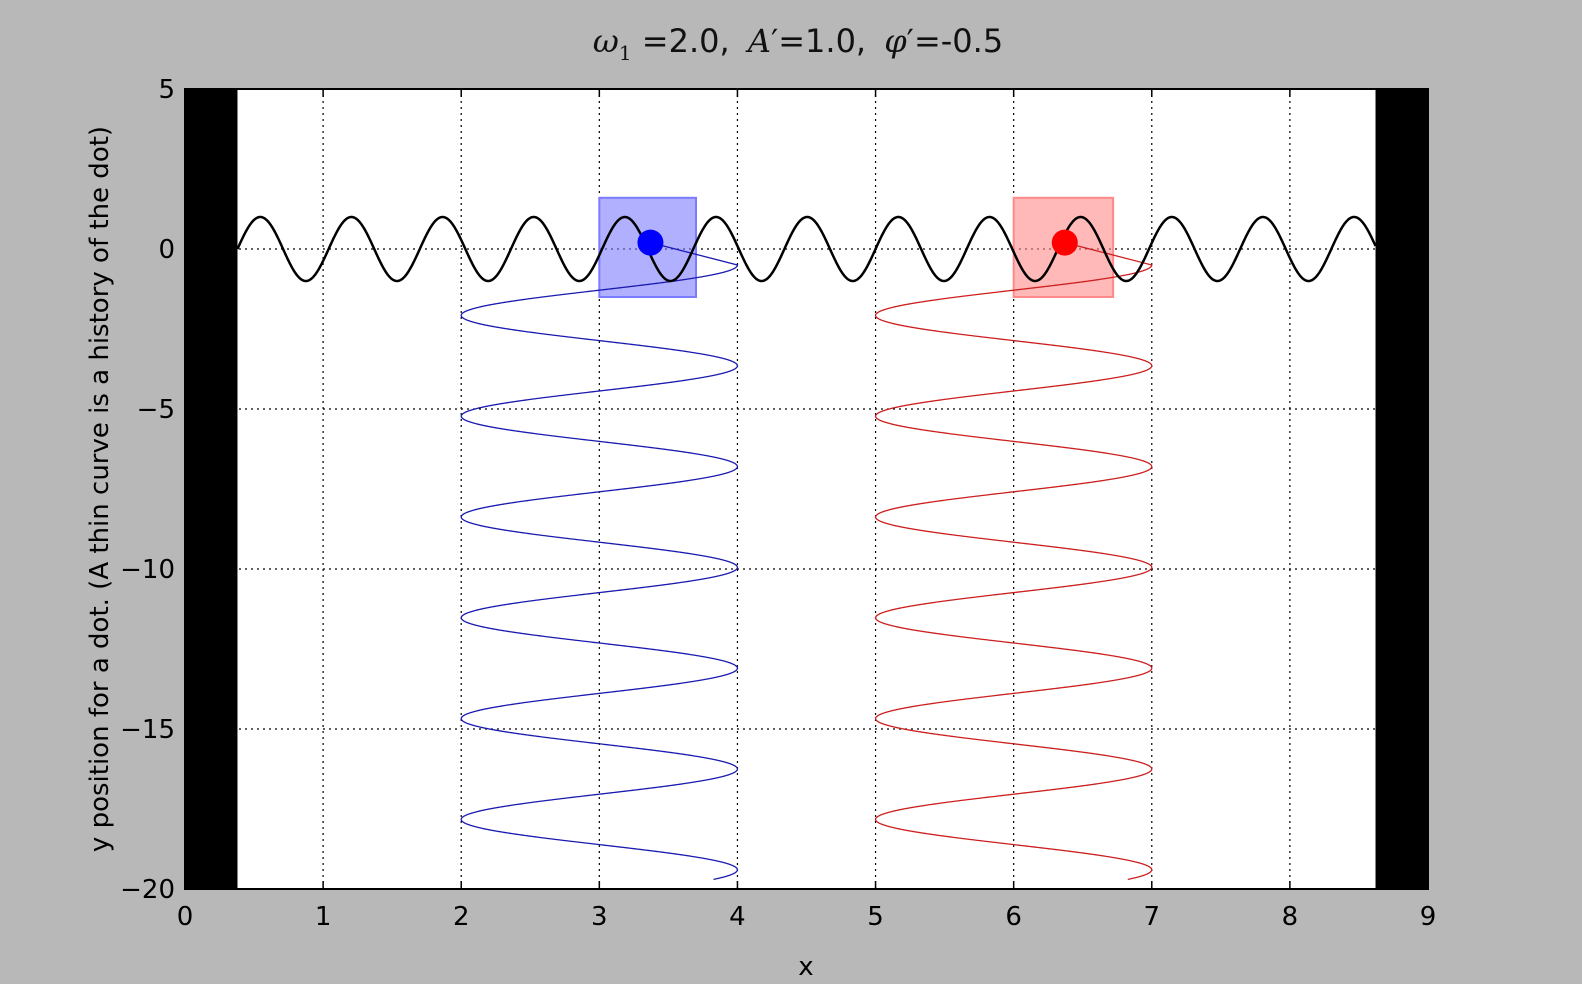 The width and height of the screenshot is (1582, 984). Describe the element at coordinates (875, 917) in the screenshot. I see `x-tick-label: 5` at that location.